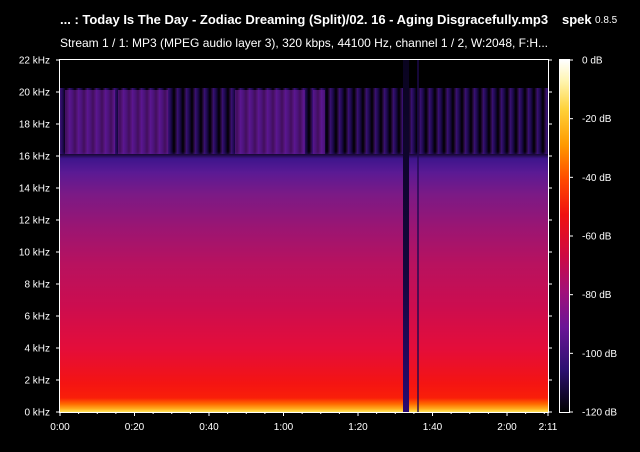 Image resolution: width=640 pixels, height=452 pixels. Describe the element at coordinates (34, 189) in the screenshot. I see `y-tick-label: 14 kHz` at that location.